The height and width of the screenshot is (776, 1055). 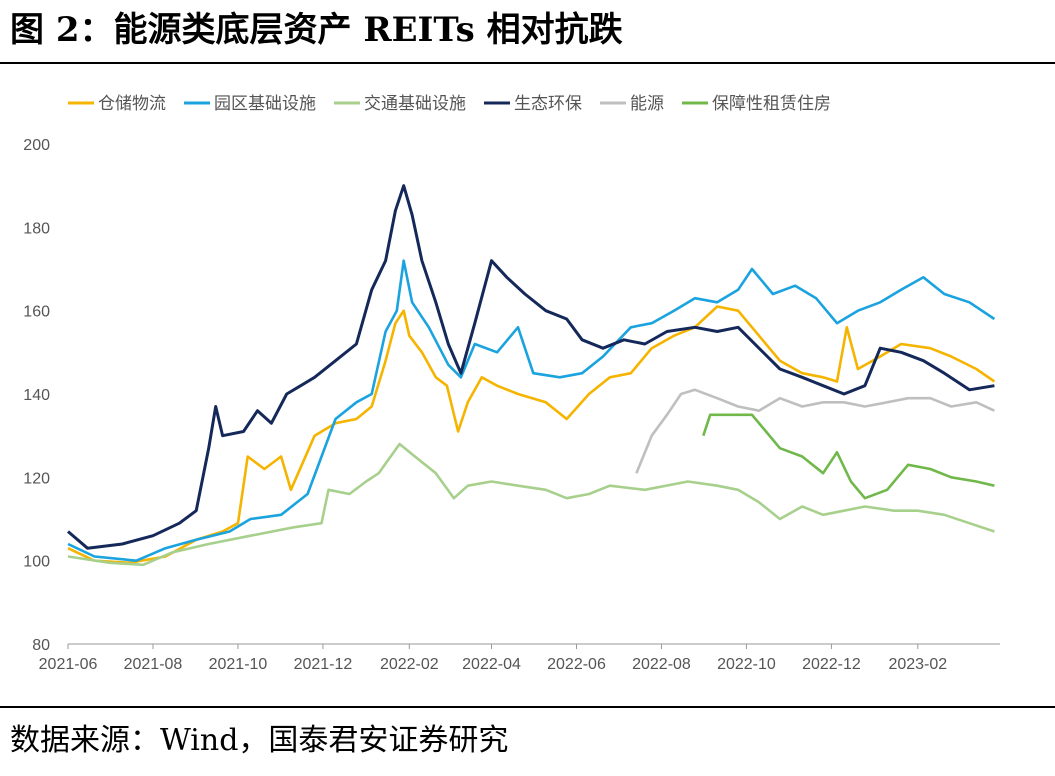 What do you see at coordinates (238, 664) in the screenshot?
I see `x-tick-label: 2021-10` at bounding box center [238, 664].